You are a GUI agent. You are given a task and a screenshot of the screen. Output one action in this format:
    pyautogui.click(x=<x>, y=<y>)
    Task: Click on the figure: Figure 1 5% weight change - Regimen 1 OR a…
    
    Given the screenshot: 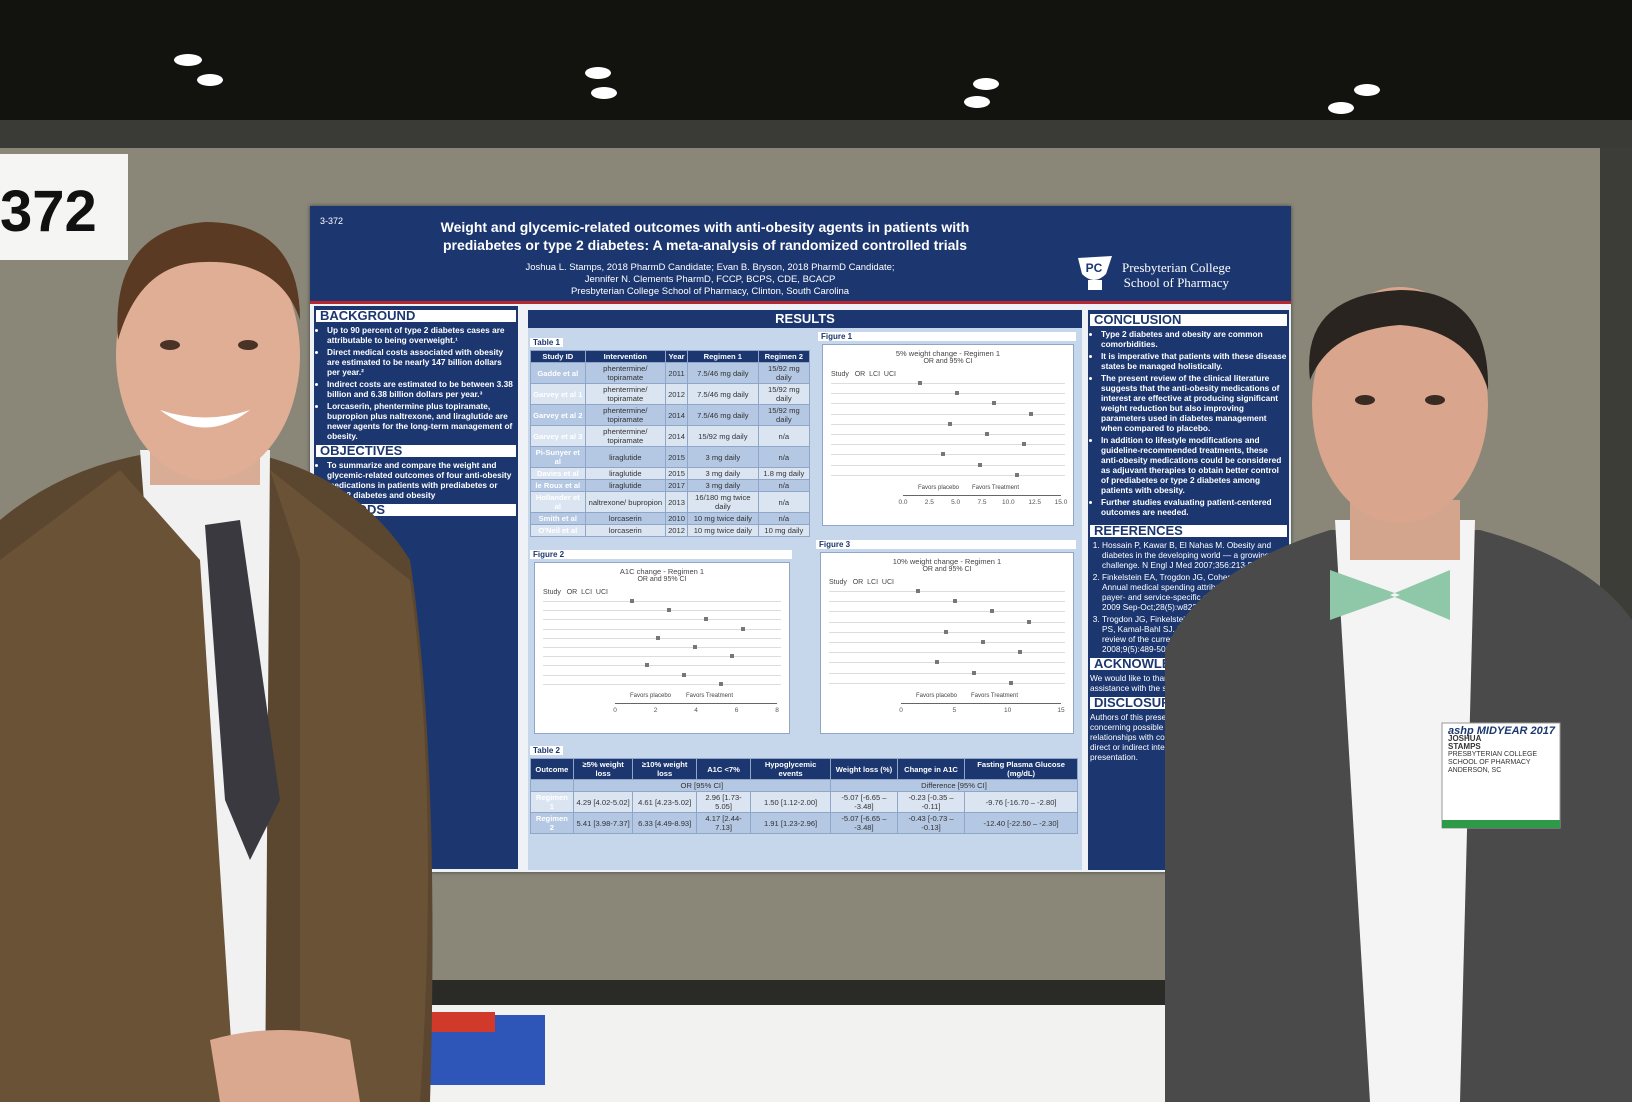 What is the action you would take?
    pyautogui.click(x=947, y=430)
    